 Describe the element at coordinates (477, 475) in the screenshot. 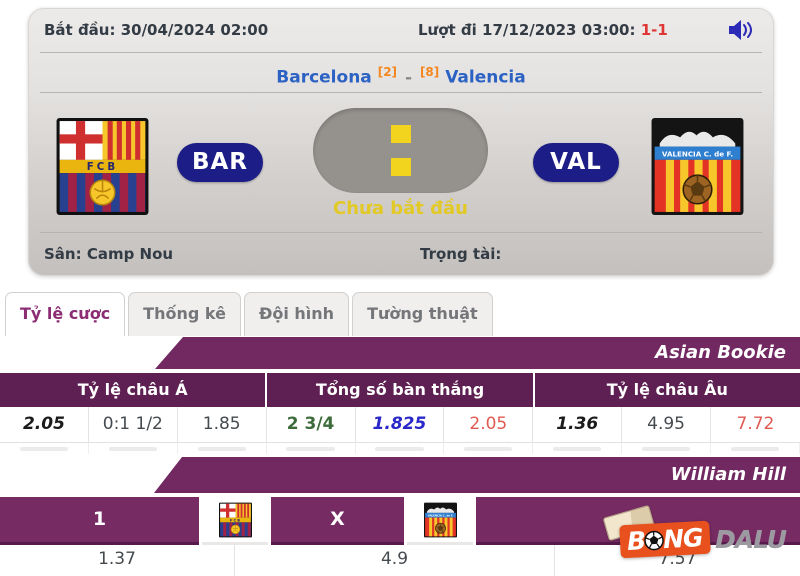

I see `william-hill-band: William Hill` at that location.